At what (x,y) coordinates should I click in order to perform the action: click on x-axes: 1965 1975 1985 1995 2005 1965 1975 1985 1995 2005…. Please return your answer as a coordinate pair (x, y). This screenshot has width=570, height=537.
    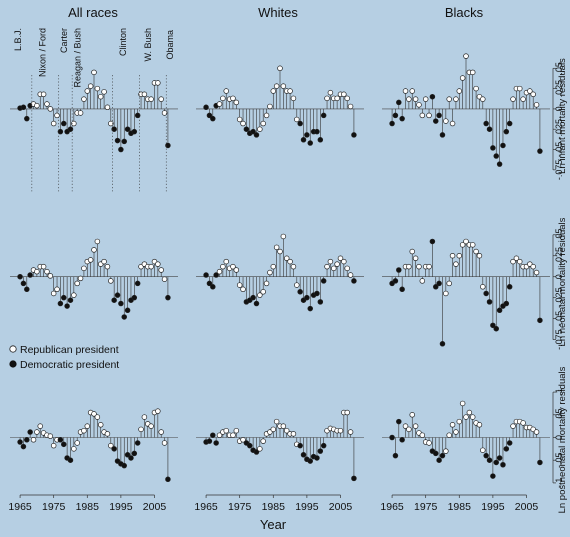
    Looking at the image, I should click on (273, 503).